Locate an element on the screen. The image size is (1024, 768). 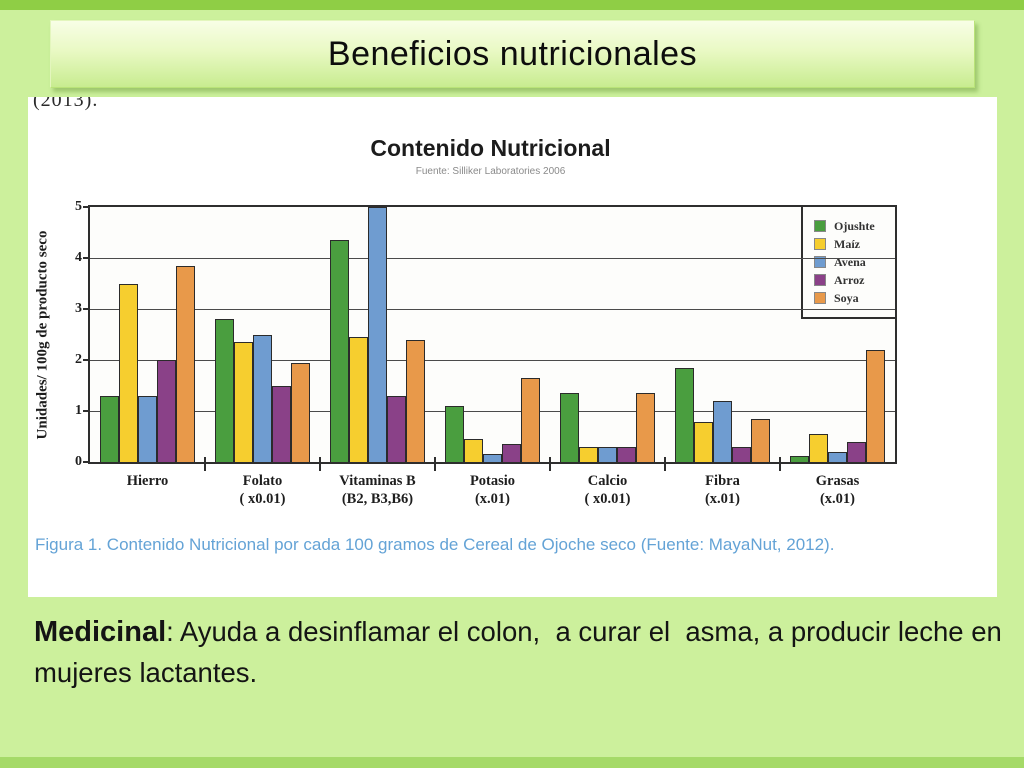
y-axis-tick-label: 4 is located at coordinates (78, 257).